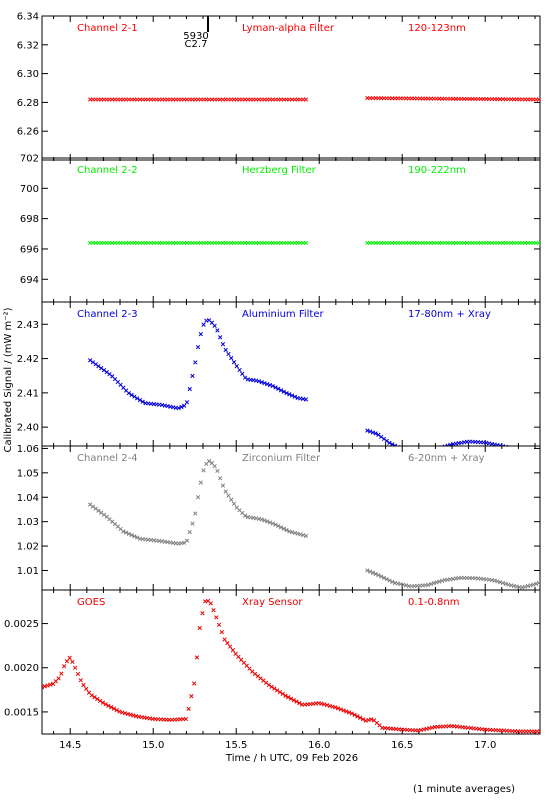  I want to click on y-tick-label: 1.02, so click(28, 547).